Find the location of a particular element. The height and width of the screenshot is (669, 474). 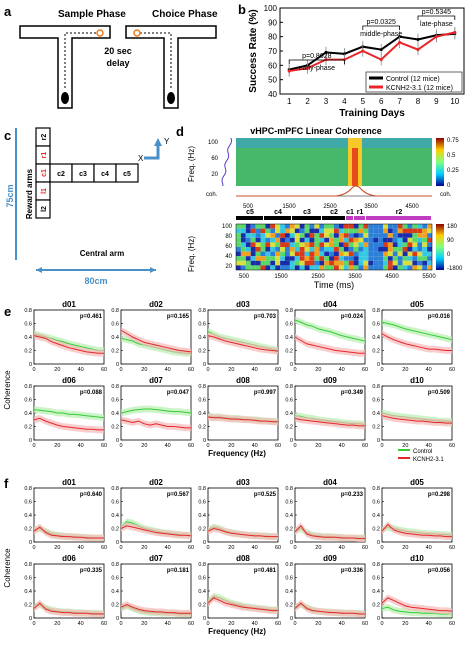

colorbar-tick: 180 is located at coordinates (452, 227).